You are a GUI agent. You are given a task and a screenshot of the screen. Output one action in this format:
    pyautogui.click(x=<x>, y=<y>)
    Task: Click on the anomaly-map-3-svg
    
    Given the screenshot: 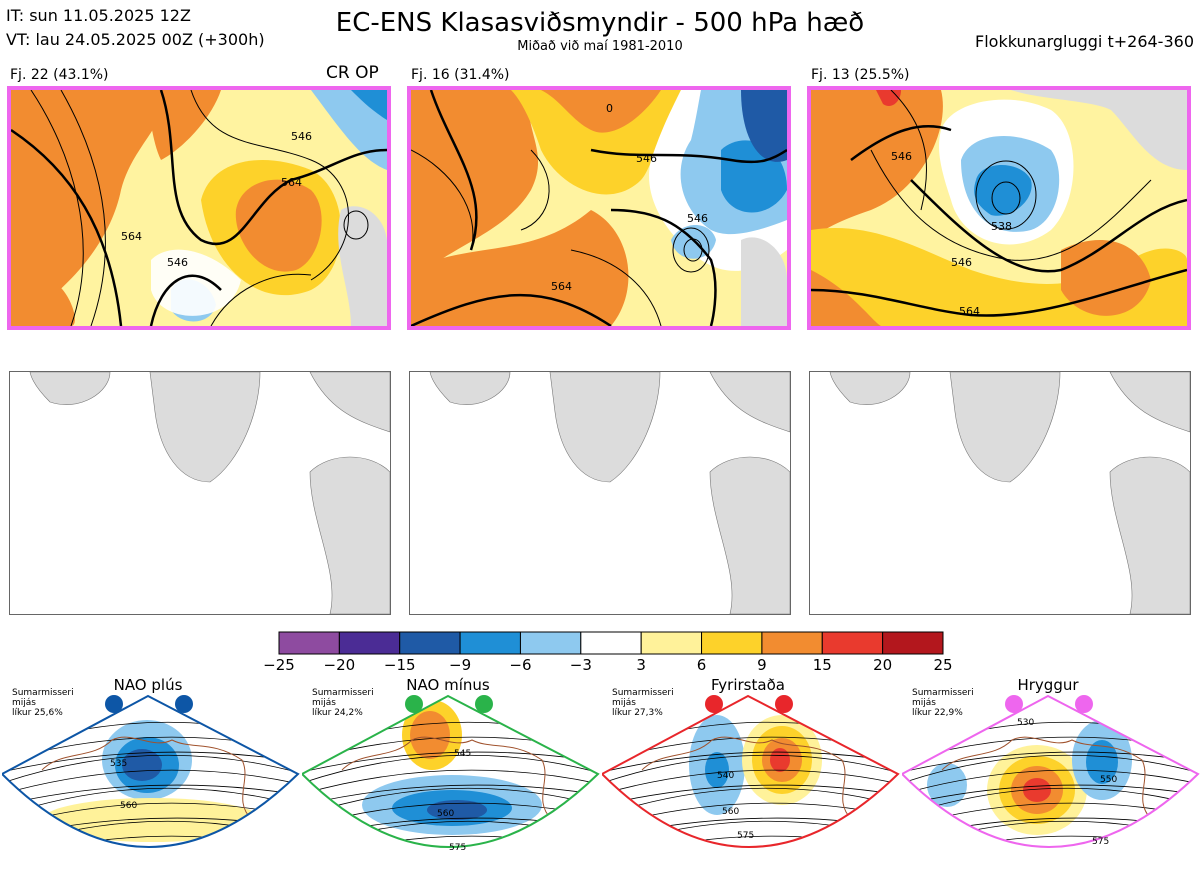 What is the action you would take?
    pyautogui.click(x=1009, y=493)
    